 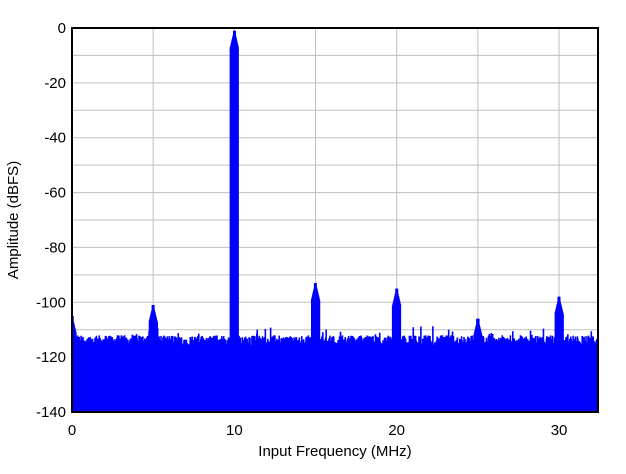 I want to click on x-tick-label: 30, so click(x=559, y=430).